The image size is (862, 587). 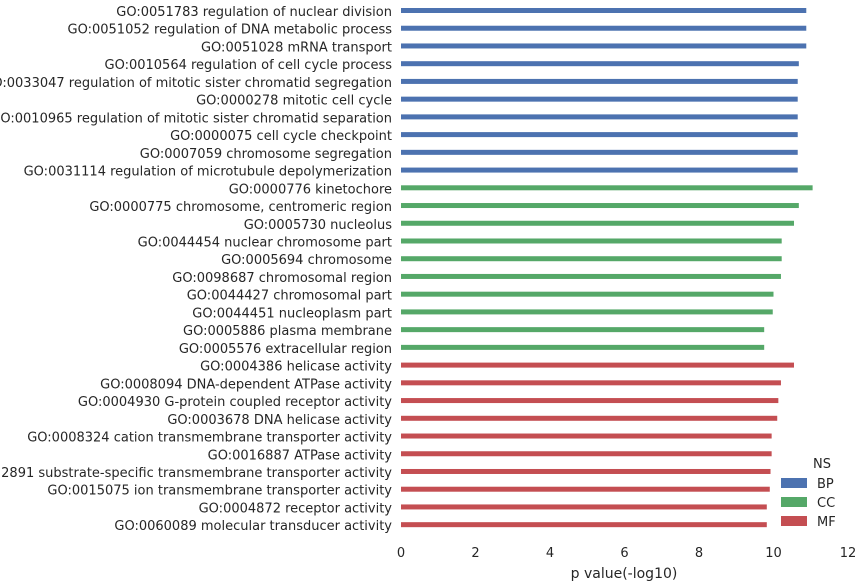 What do you see at coordinates (253, 526) in the screenshot?
I see `y-tick-label: GO:0060089 molecular transducer activity` at bounding box center [253, 526].